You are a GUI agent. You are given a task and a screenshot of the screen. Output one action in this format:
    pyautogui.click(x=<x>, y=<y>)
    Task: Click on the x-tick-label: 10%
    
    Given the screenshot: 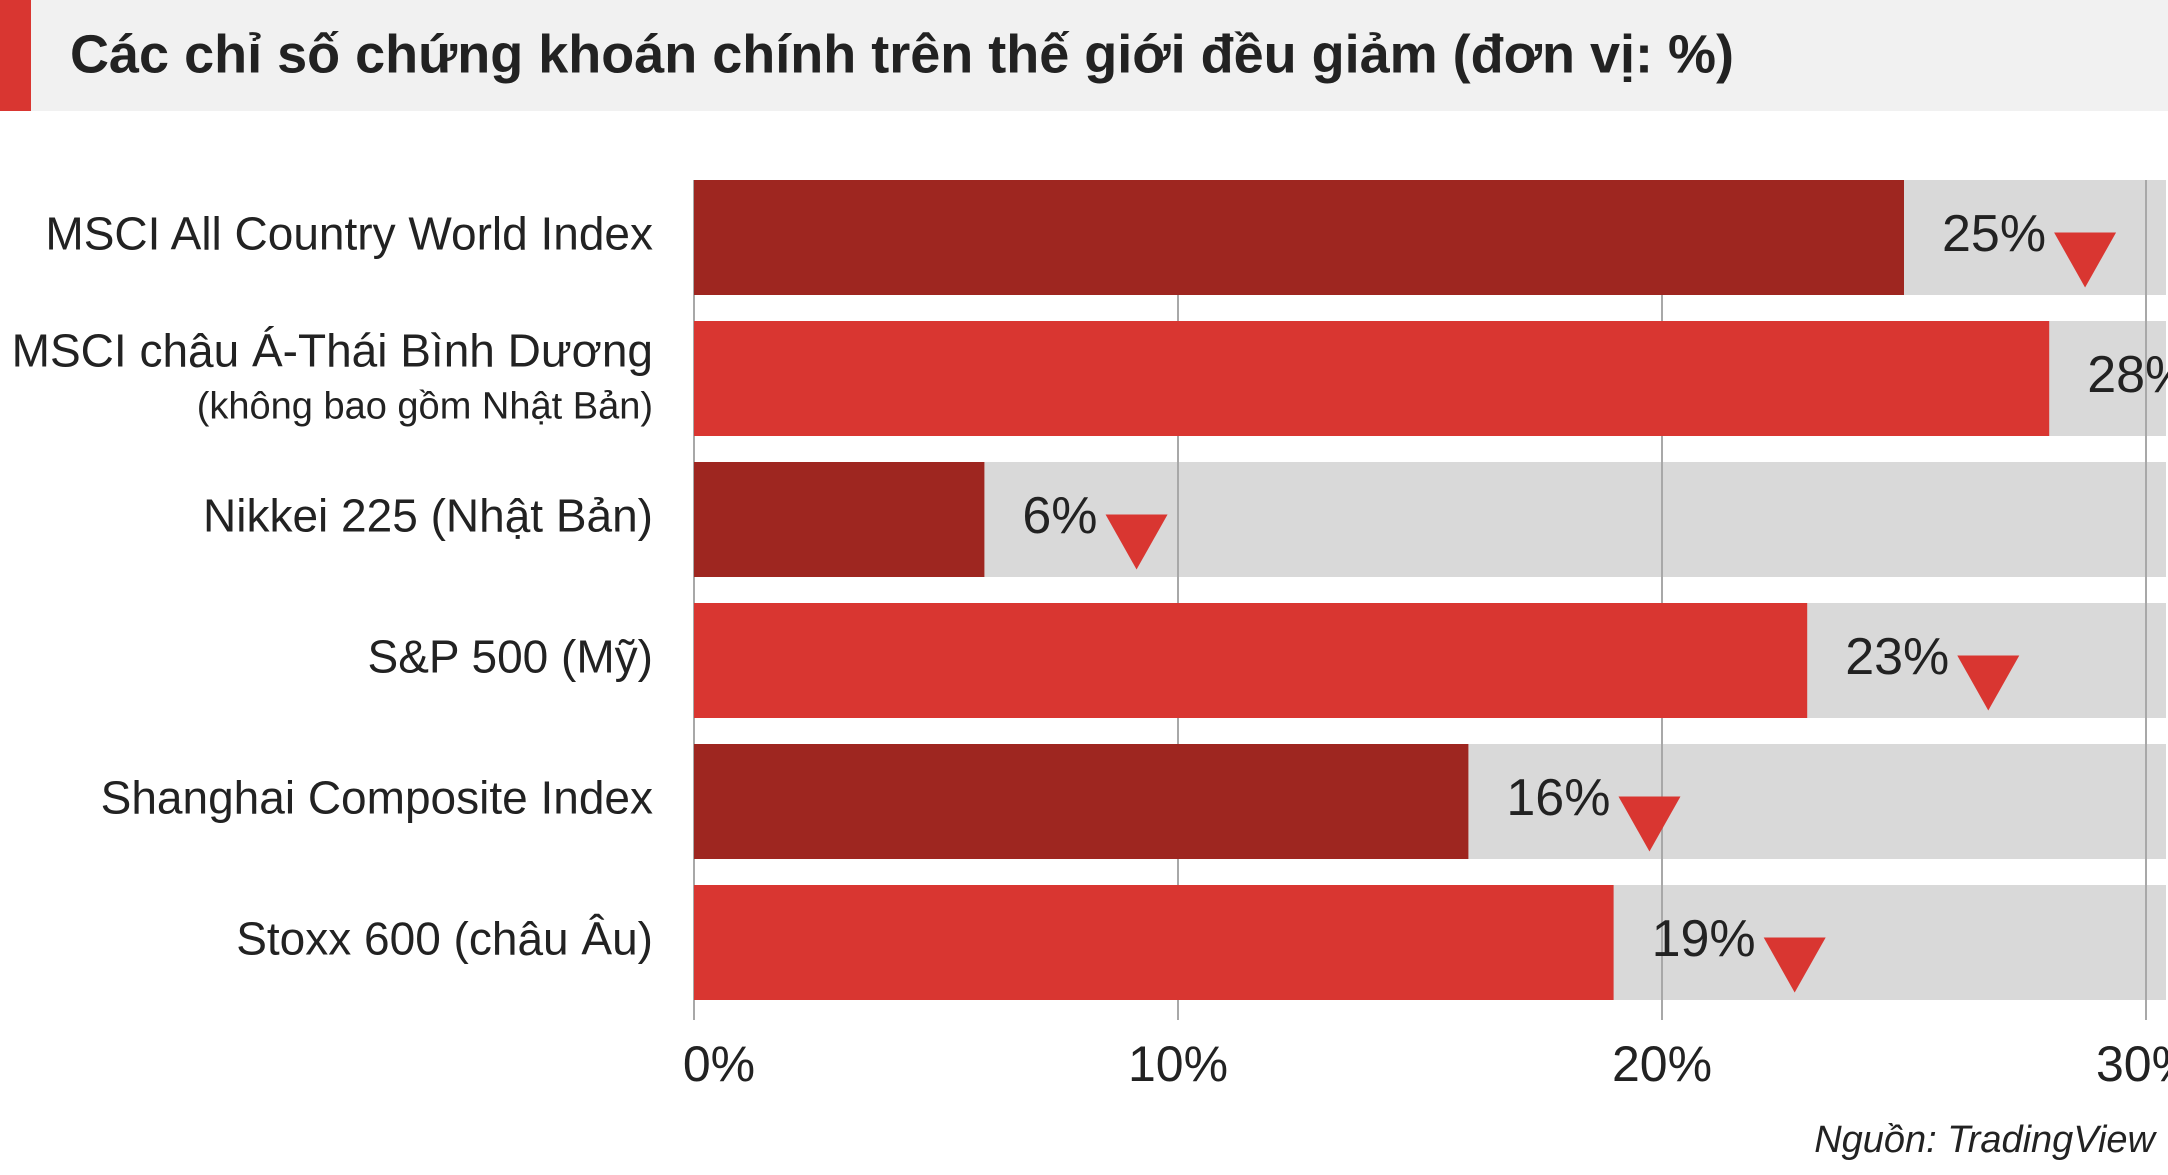 What is the action you would take?
    pyautogui.click(x=1178, y=1064)
    